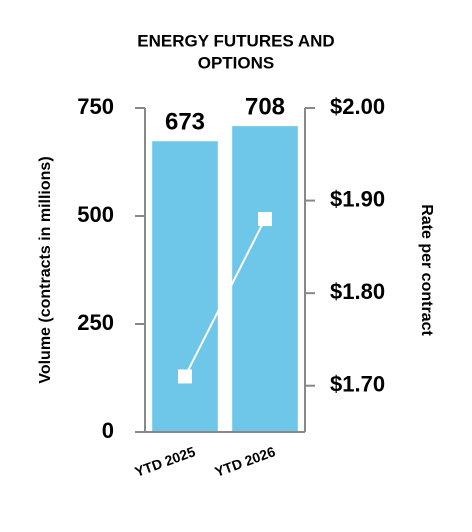  What do you see at coordinates (95, 214) in the screenshot?
I see `y-tick-label: 500` at bounding box center [95, 214].